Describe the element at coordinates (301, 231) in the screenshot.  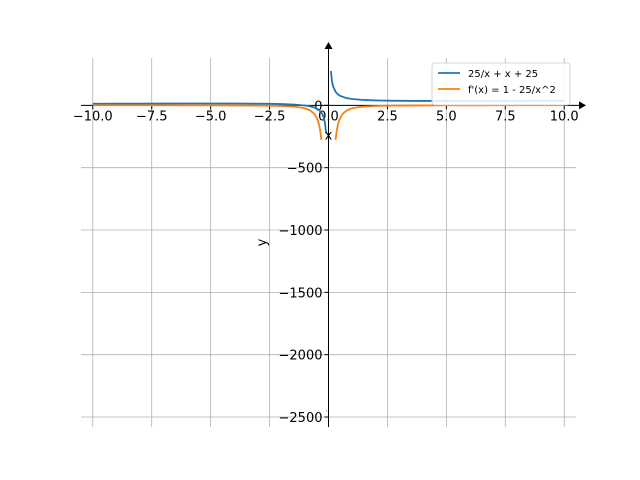
I see `y-tick-label: −1000` at that location.